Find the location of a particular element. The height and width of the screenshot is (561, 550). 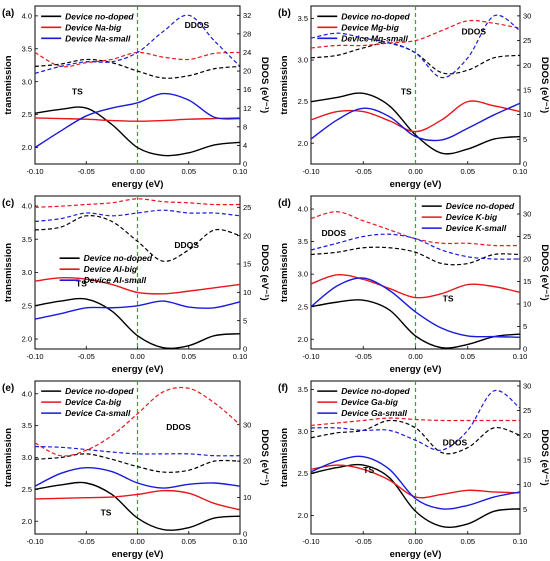

panel-f-ylabel-right: DDOS (eV⁻¹) is located at coordinates (544, 457).